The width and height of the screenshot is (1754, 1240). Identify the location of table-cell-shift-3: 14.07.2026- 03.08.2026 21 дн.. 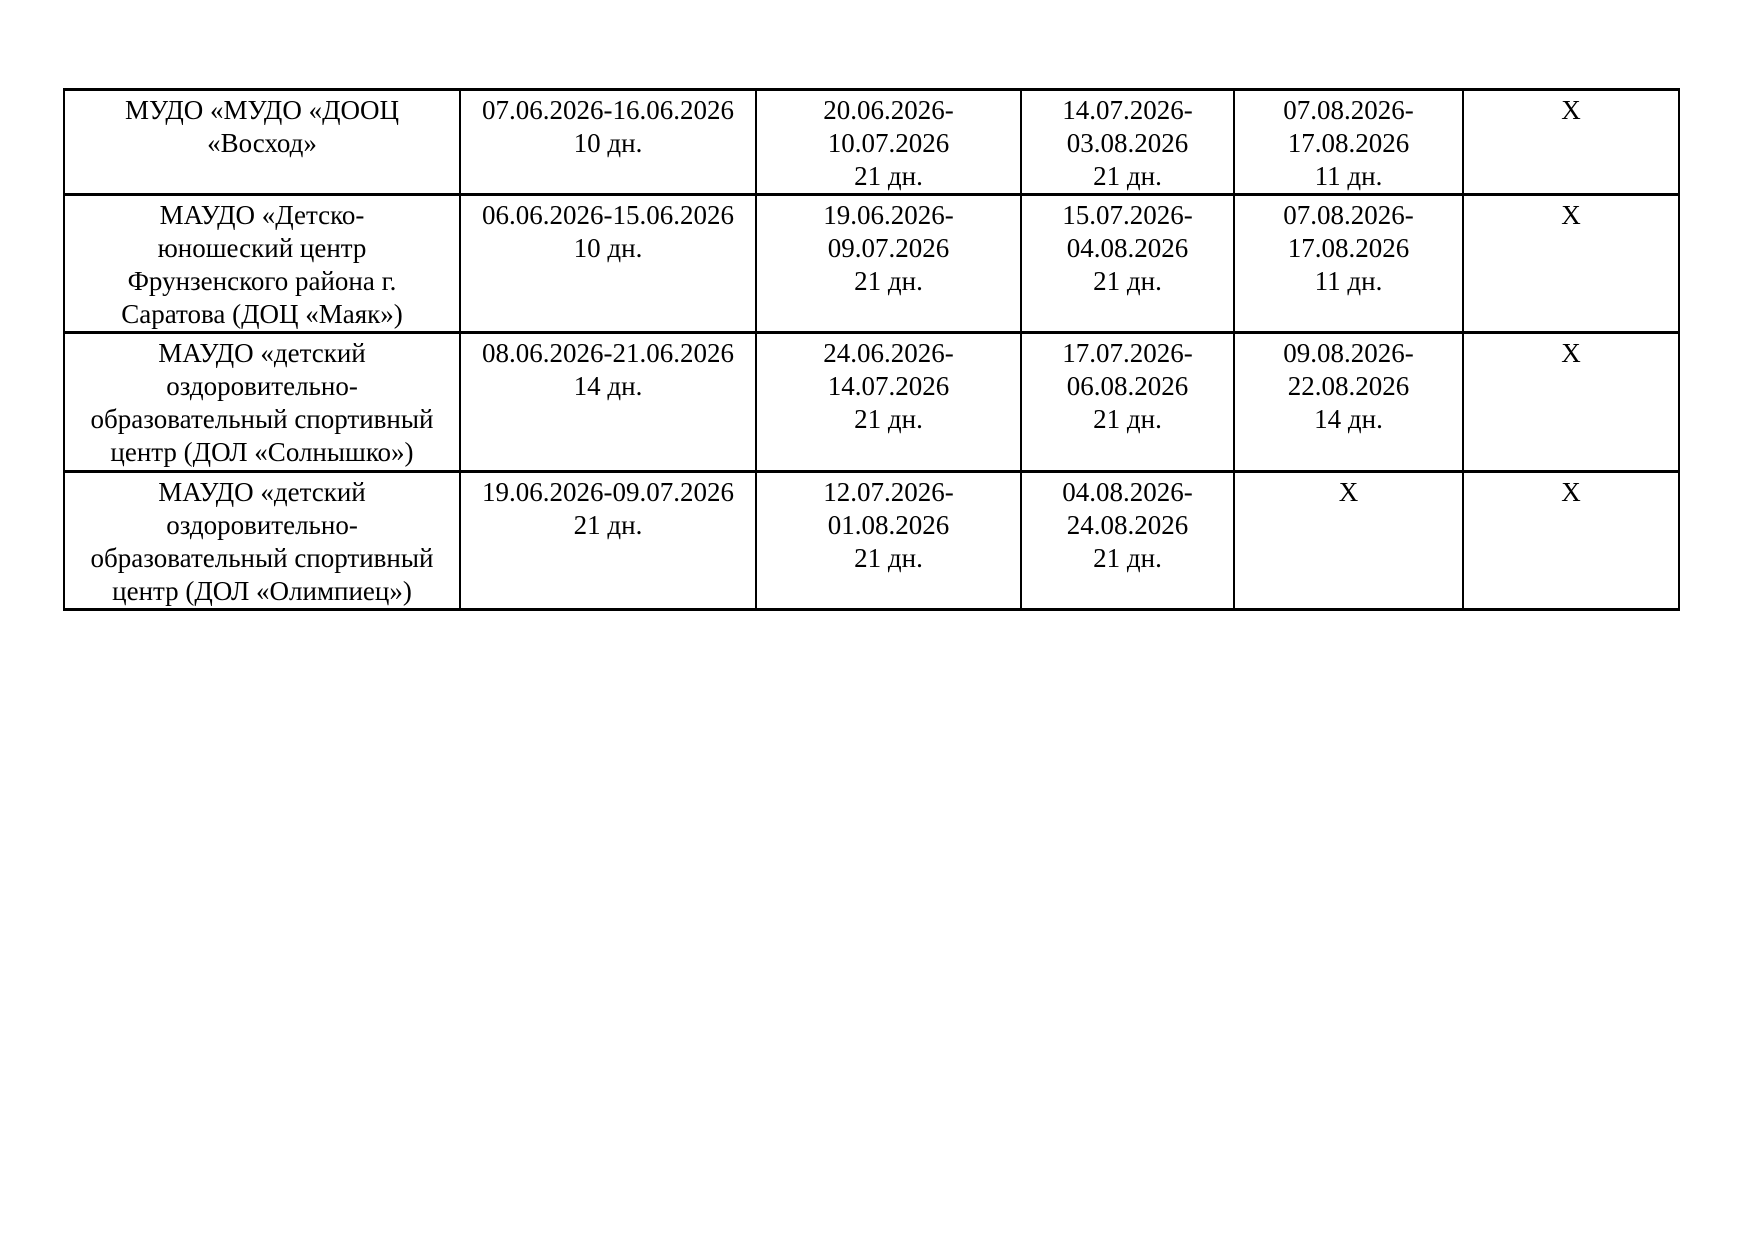
(1127, 142).